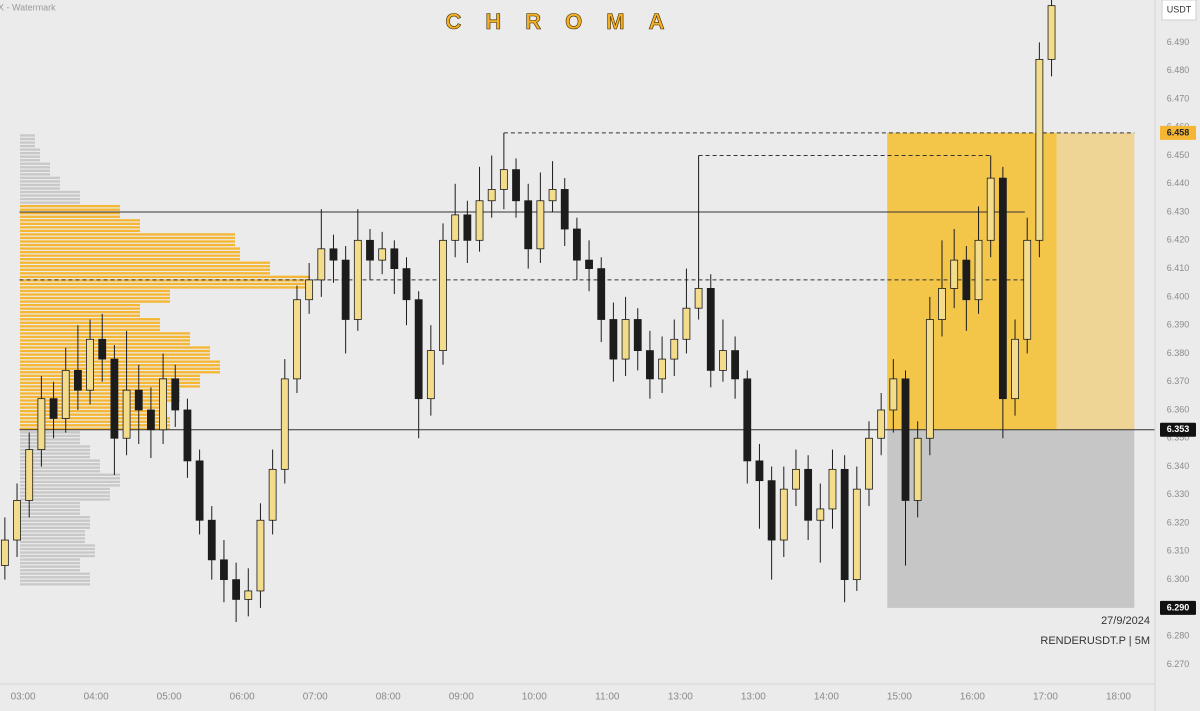 Image resolution: width=1200 pixels, height=711 pixels. Describe the element at coordinates (972, 281) in the screenshot. I see `profit-zone-active` at that location.